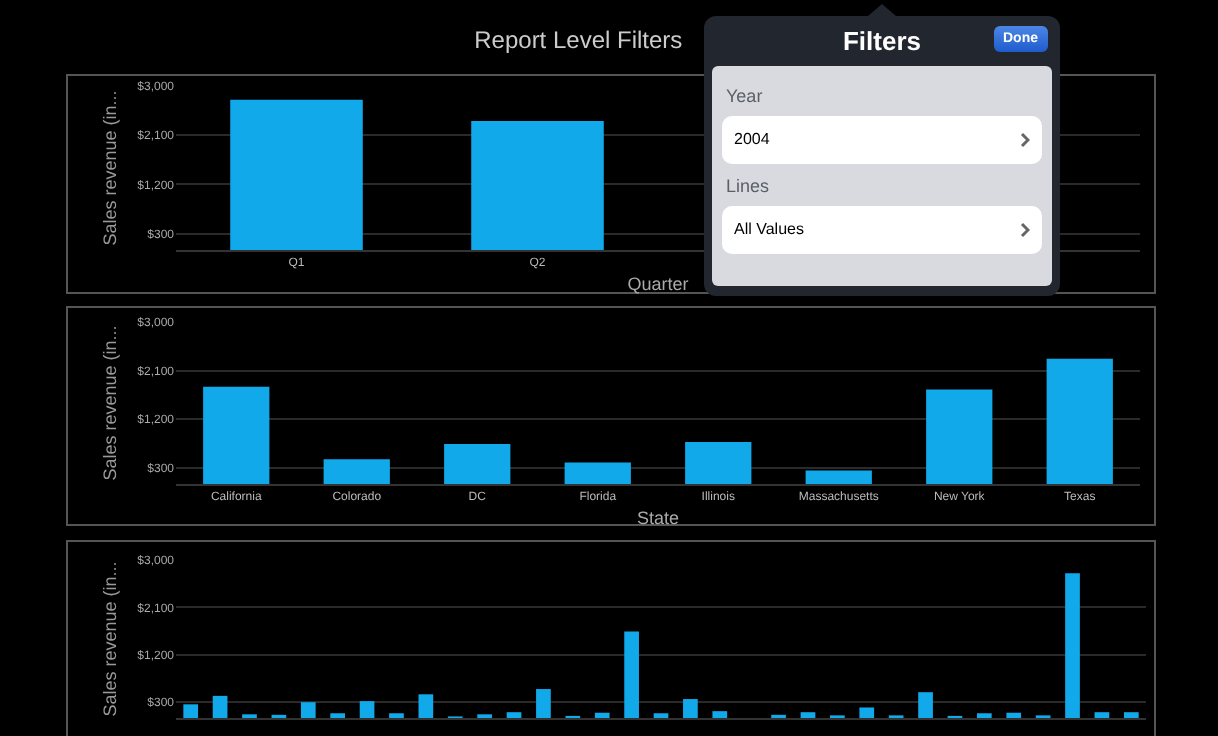  Describe the element at coordinates (578, 40) in the screenshot. I see `chart-title: Report Level Filters` at that location.